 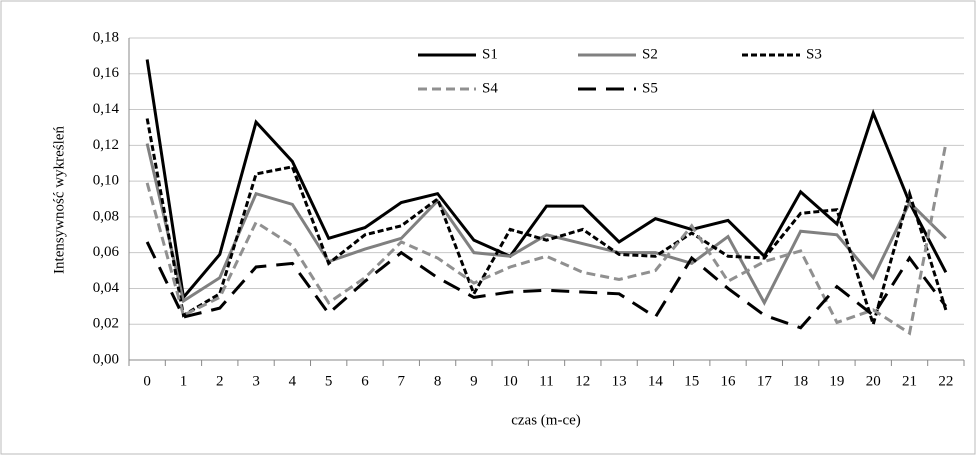 What do you see at coordinates (329, 381) in the screenshot?
I see `x-tick-label: 5` at bounding box center [329, 381].